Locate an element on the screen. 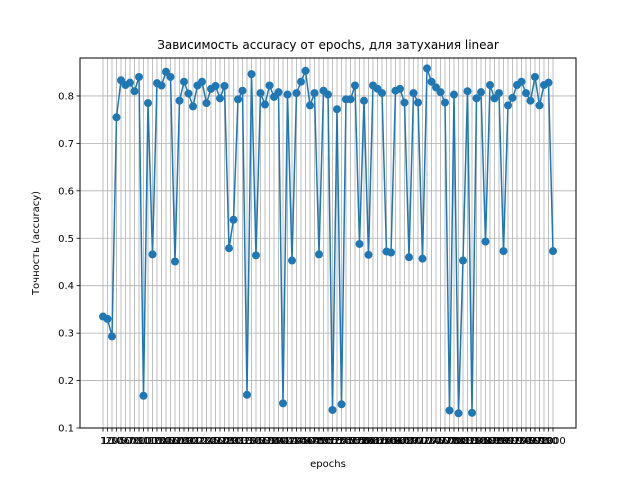  x-tick-label: 790 is located at coordinates (458, 441).